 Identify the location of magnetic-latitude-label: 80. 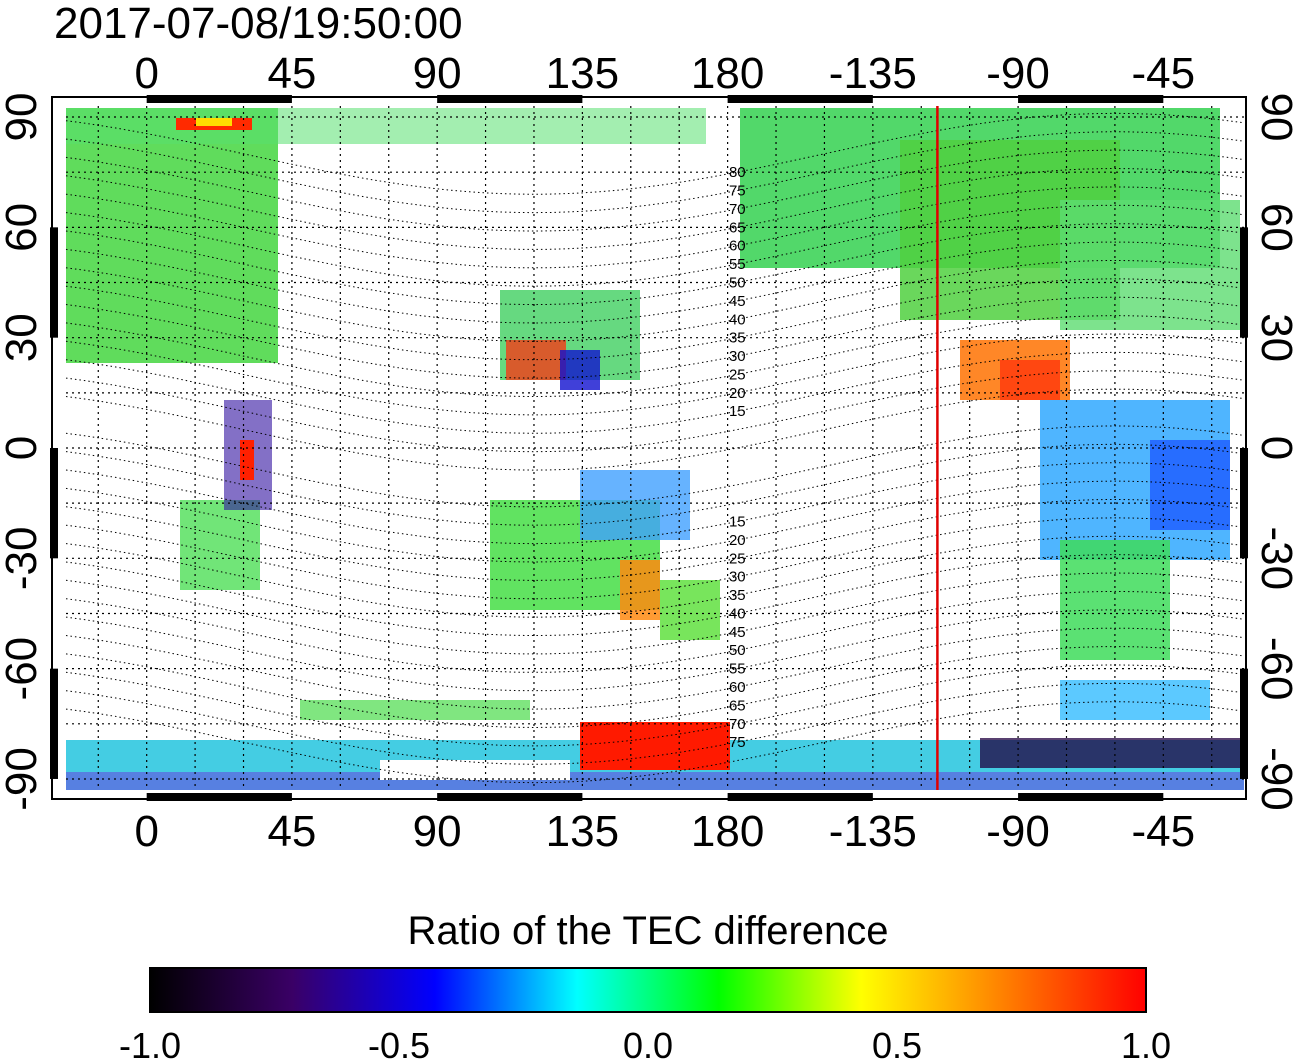
(737, 172).